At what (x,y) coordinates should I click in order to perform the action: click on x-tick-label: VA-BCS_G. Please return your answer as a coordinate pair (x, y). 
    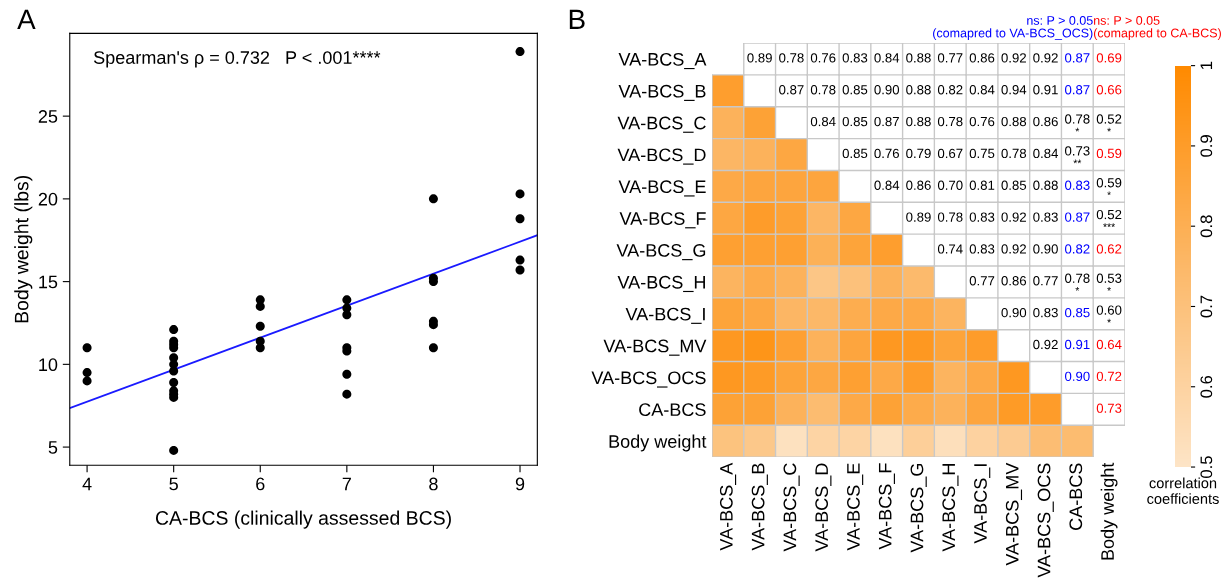
    Looking at the image, I should click on (918, 508).